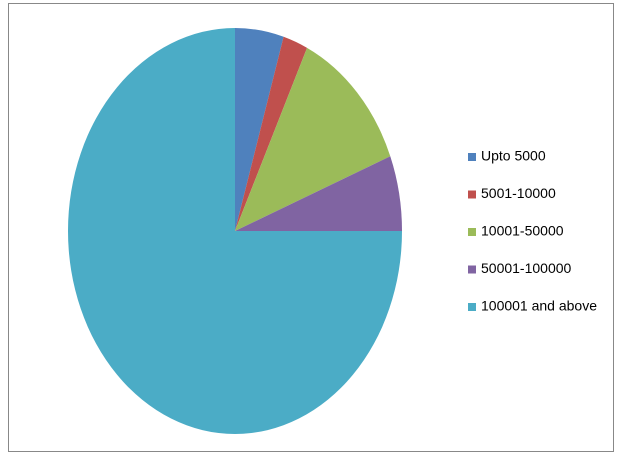 This screenshot has height=455, width=617. I want to click on legend-label: Upto 5000, so click(513, 156).